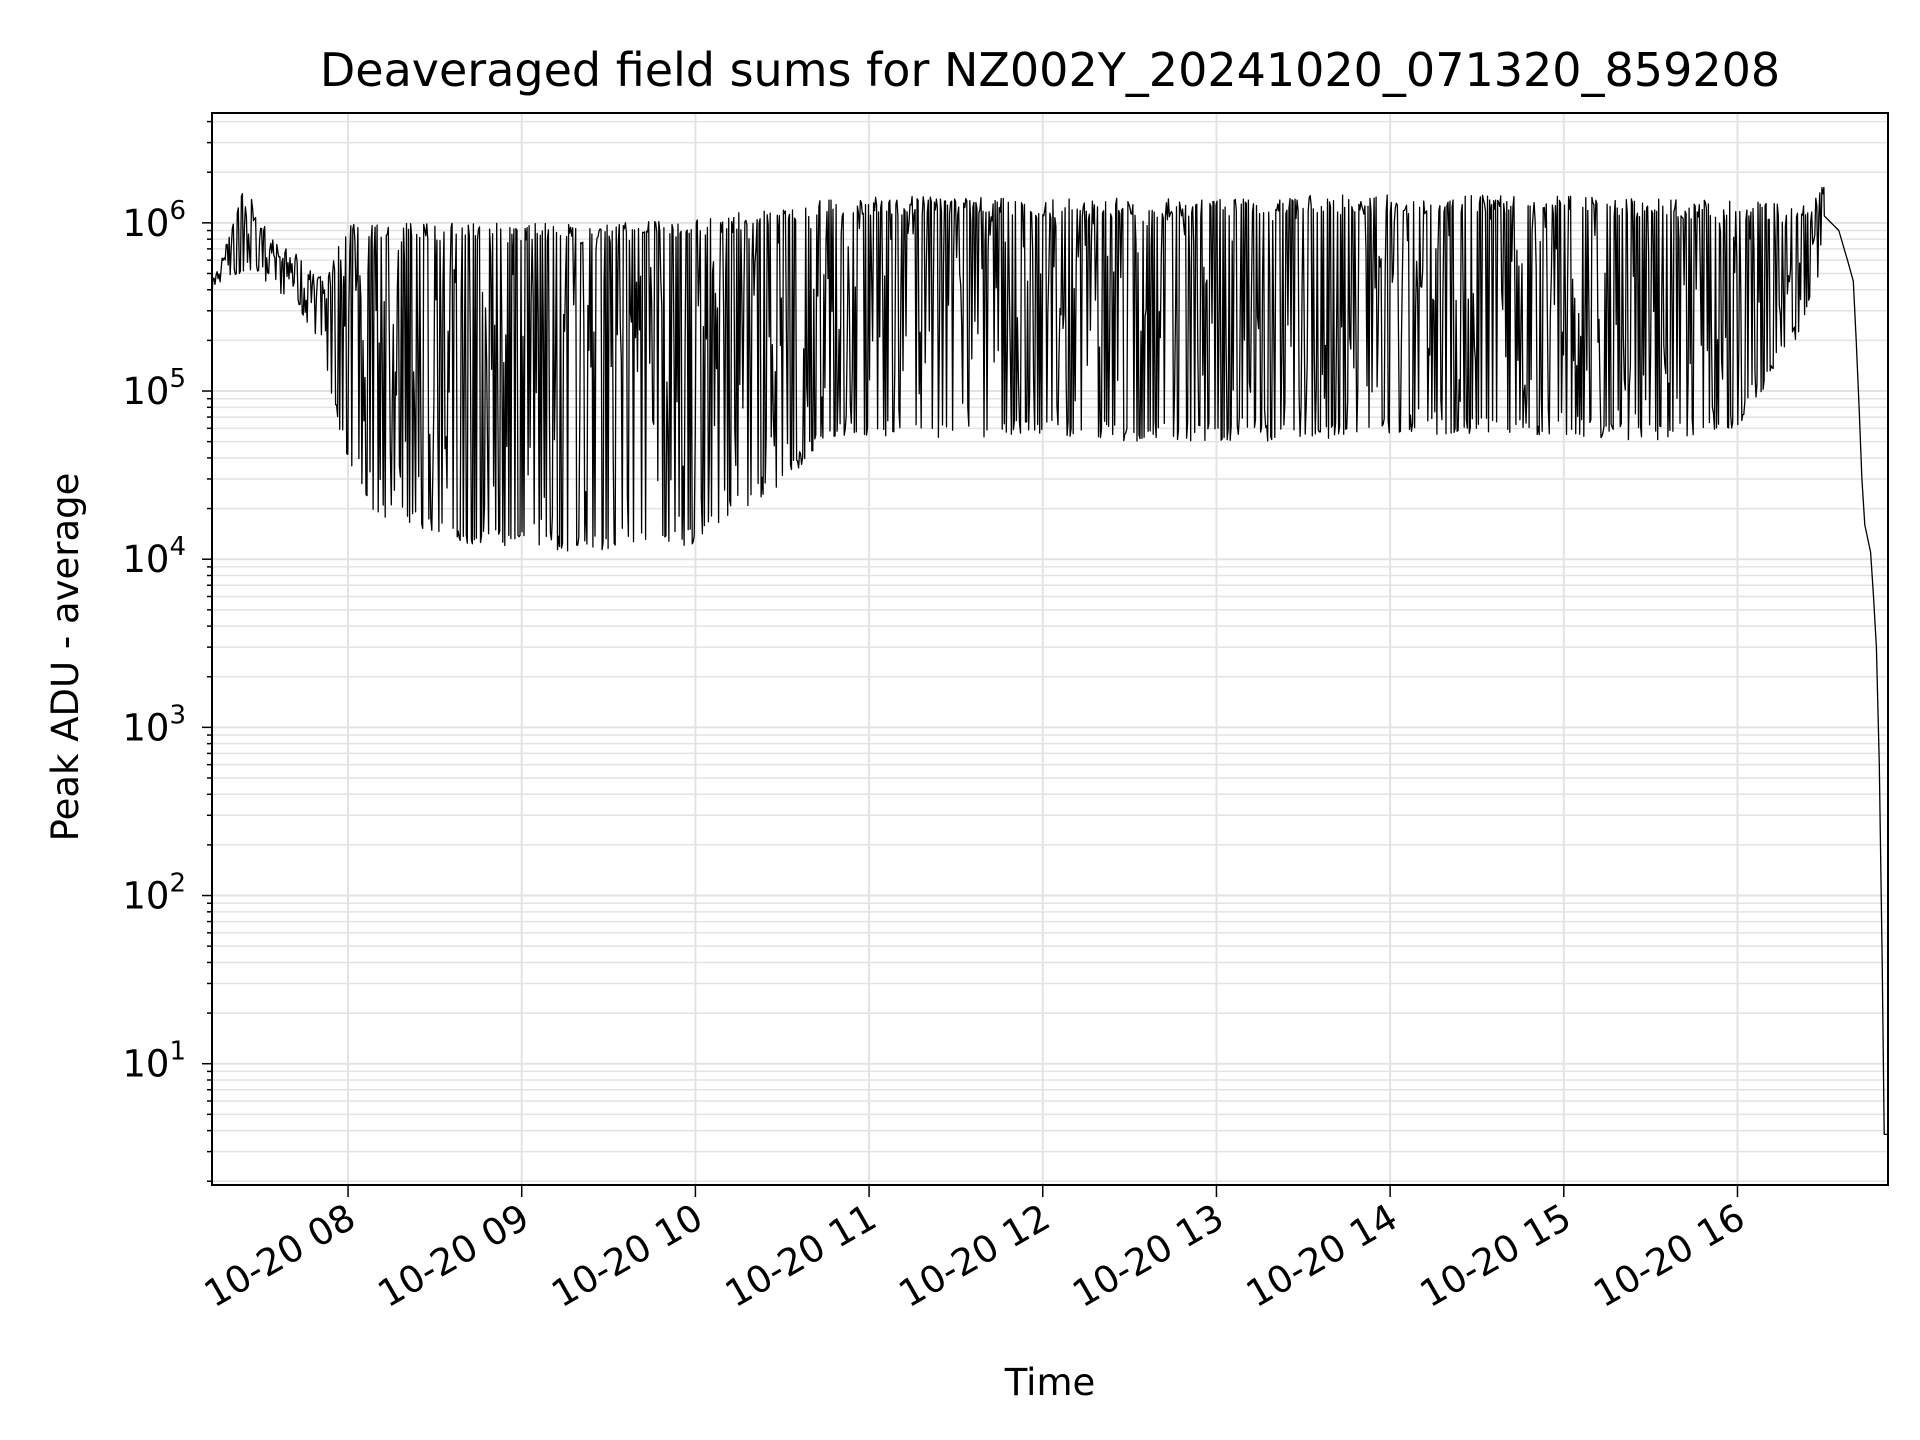 The height and width of the screenshot is (1440, 1920). Describe the element at coordinates (154, 1061) in the screenshot. I see `y-tick-label: 10¹` at that location.